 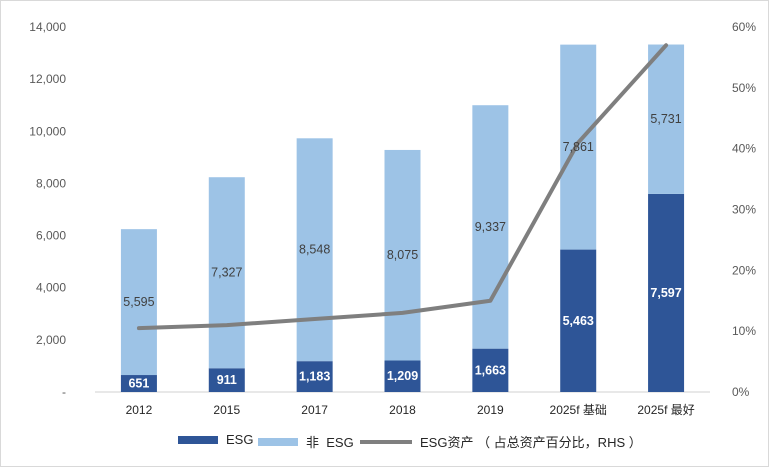 I want to click on left-axis-tick-label: -, so click(x=64, y=392).